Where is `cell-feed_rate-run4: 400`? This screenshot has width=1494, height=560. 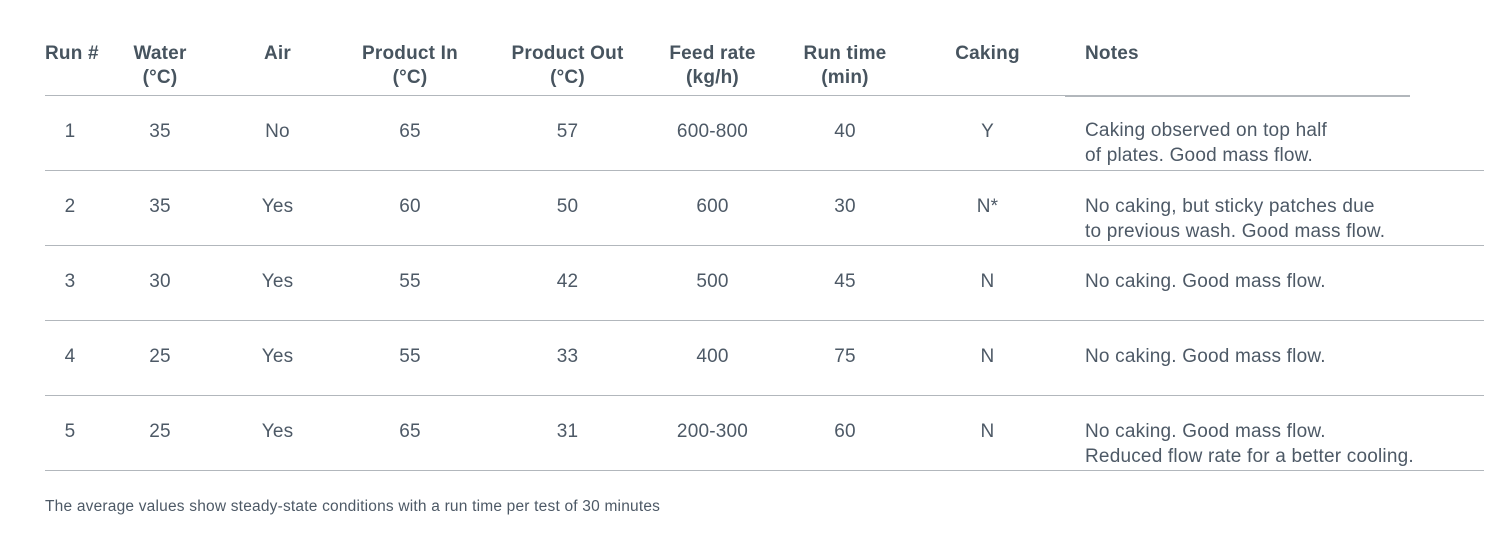
cell-feed_rate-run4: 400 is located at coordinates (712, 358).